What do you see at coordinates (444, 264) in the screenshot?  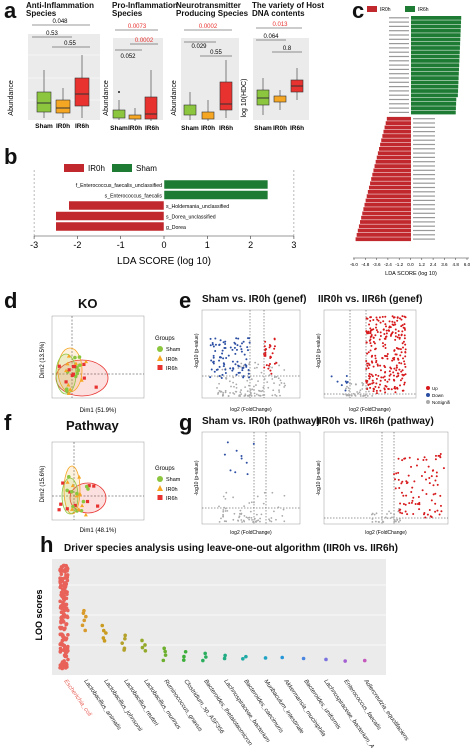 I see `tick-label: 3.6` at bounding box center [444, 264].